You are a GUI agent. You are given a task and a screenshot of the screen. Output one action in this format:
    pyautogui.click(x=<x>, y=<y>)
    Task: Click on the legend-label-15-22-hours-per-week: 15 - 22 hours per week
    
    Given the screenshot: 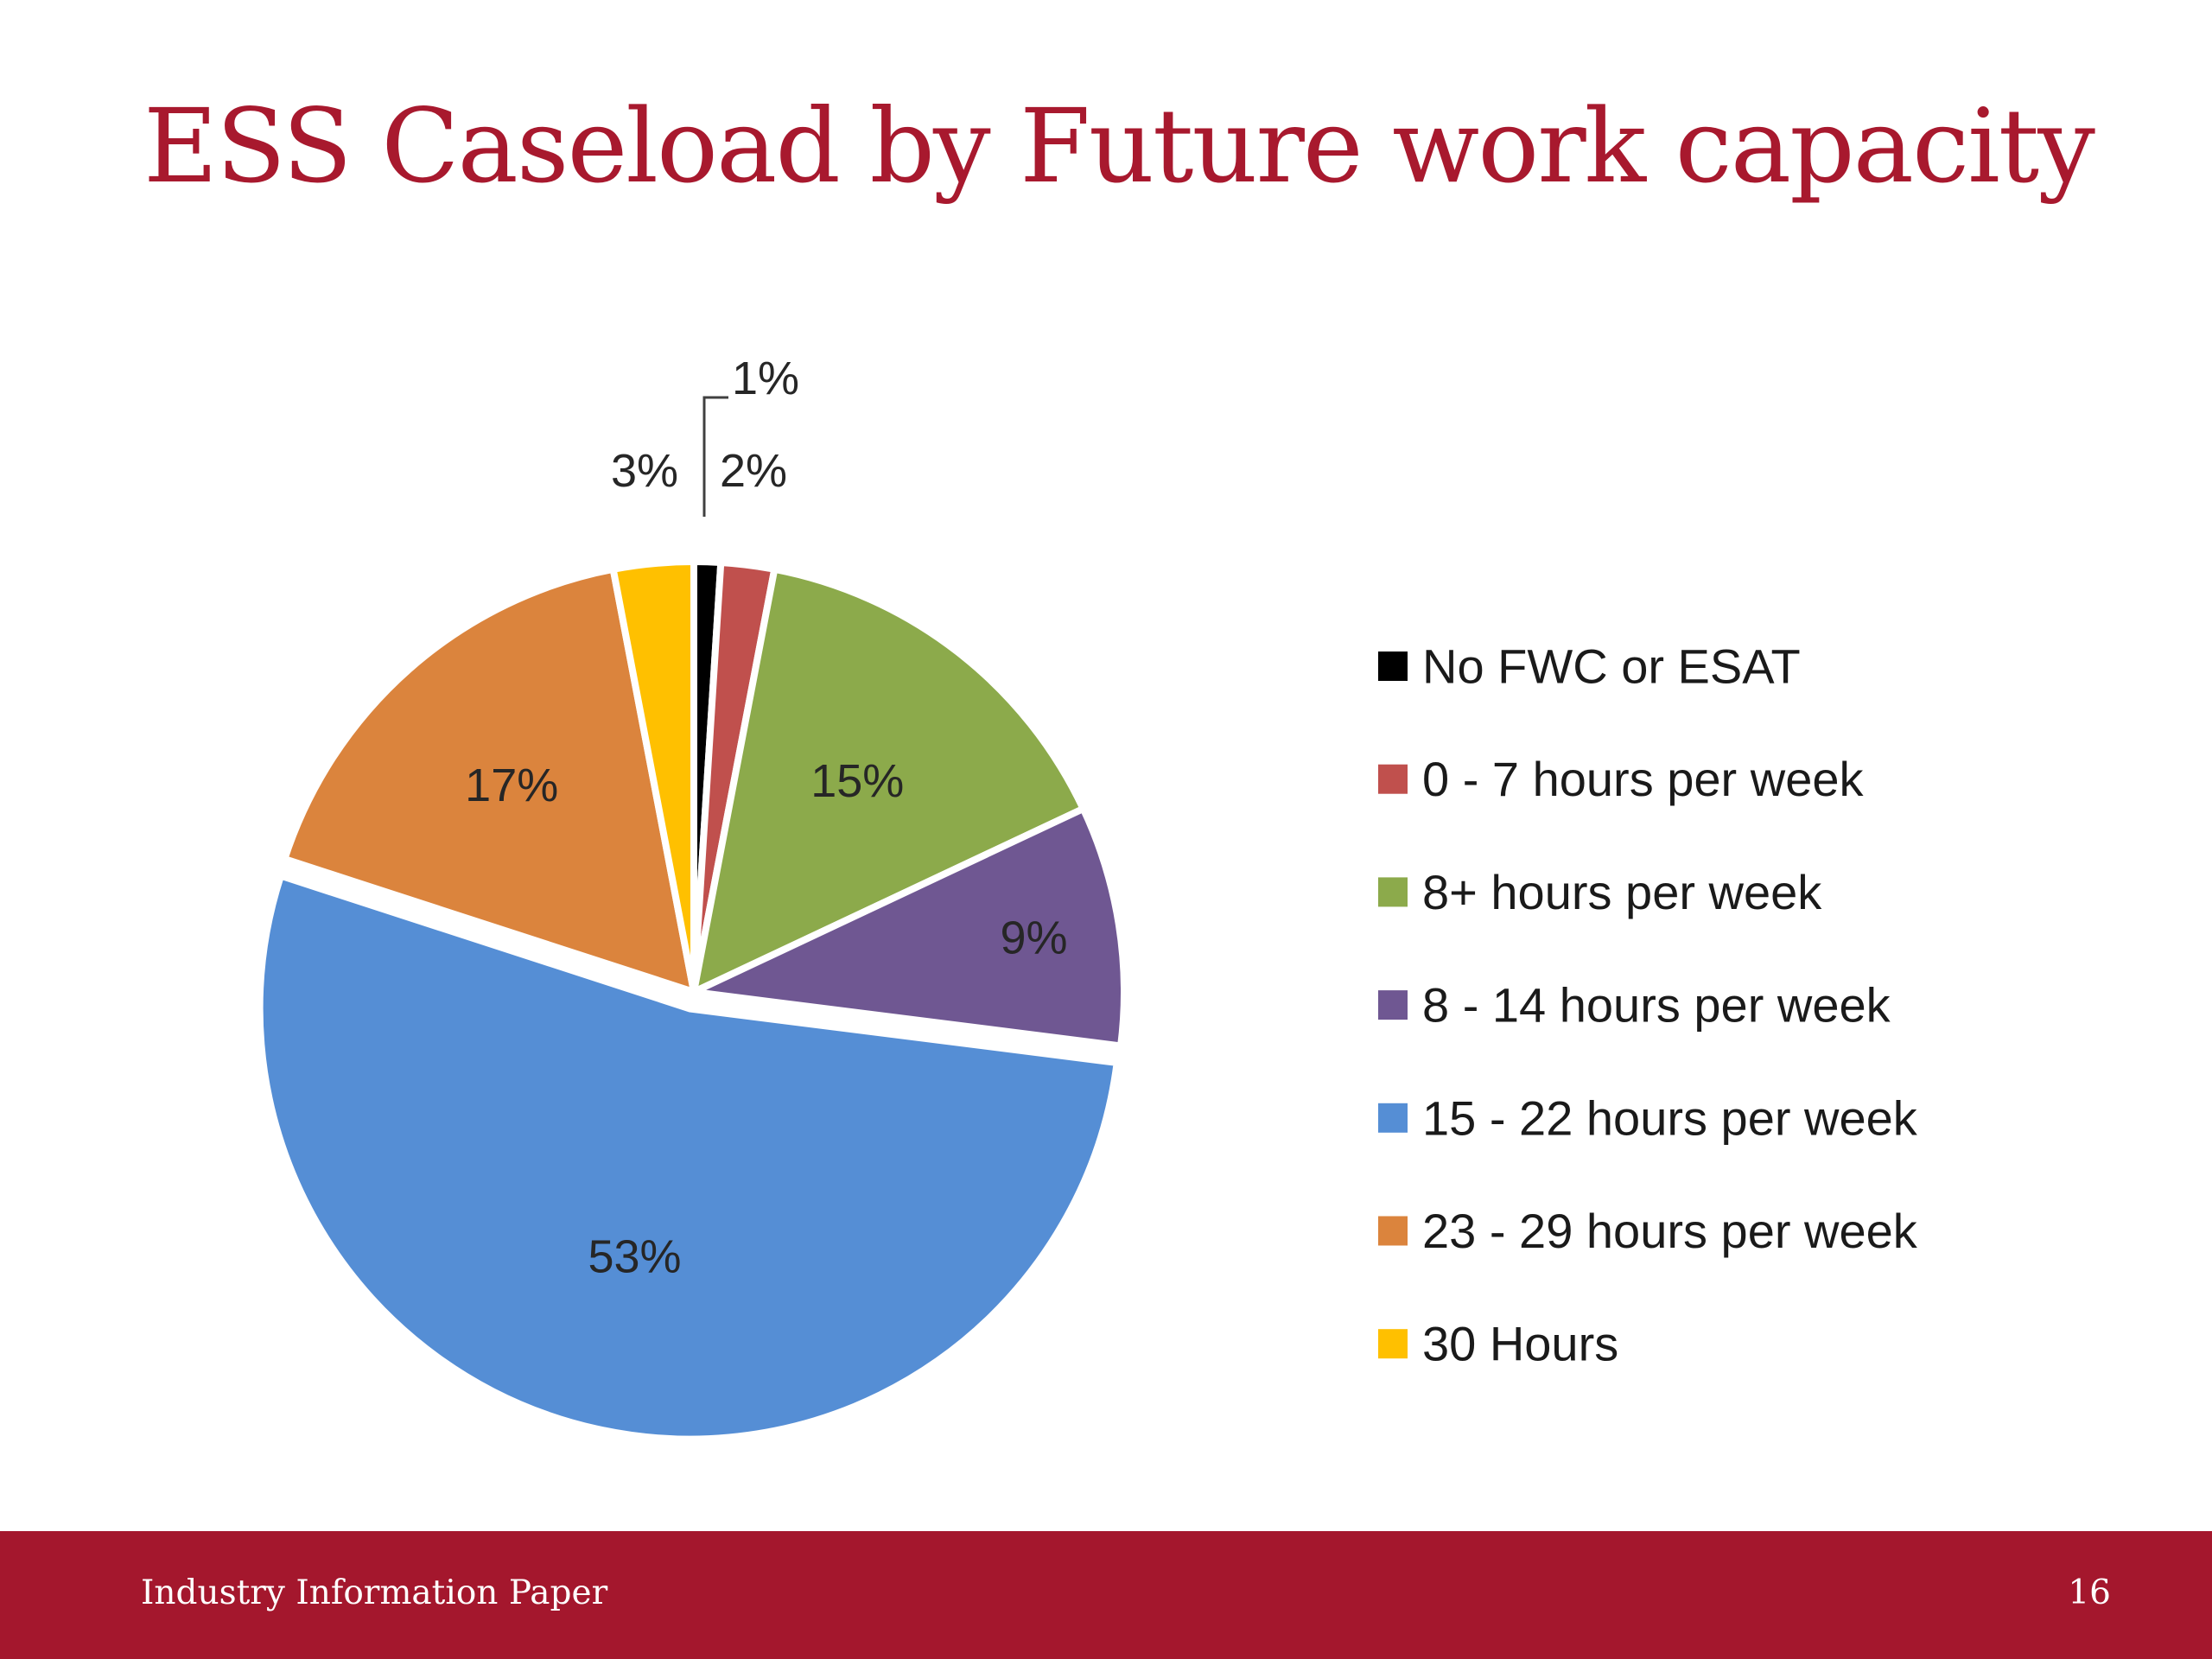 What is the action you would take?
    pyautogui.click(x=1670, y=1117)
    